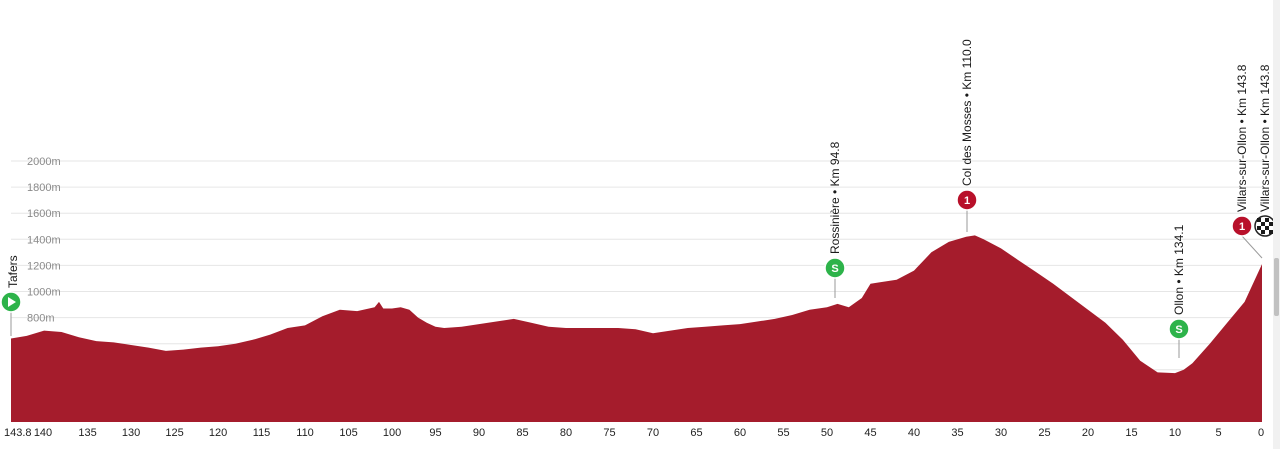  Describe the element at coordinates (1261, 433) in the screenshot. I see `x-tick-label: 0` at that location.